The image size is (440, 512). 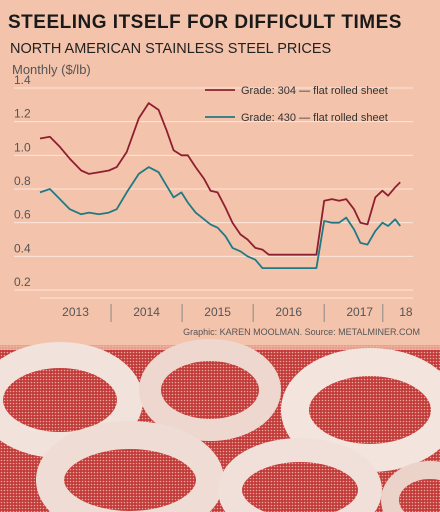 What do you see at coordinates (314, 91) in the screenshot?
I see `legend-label: Grade: 304 — flat rolled sheet` at bounding box center [314, 91].